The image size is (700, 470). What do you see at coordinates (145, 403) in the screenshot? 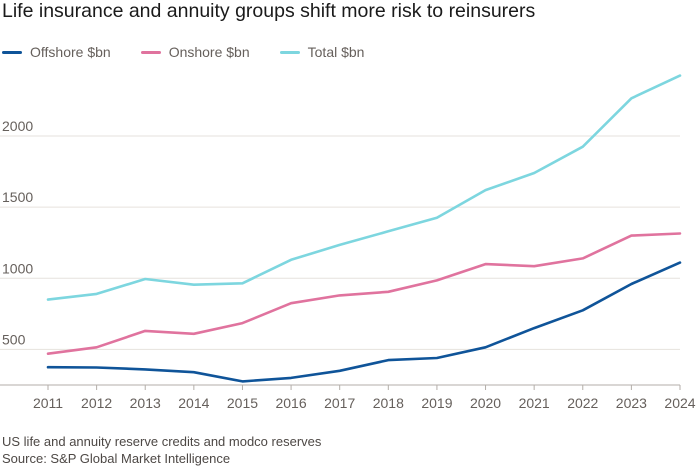
I see `x-tick-label: 2013` at bounding box center [145, 403].